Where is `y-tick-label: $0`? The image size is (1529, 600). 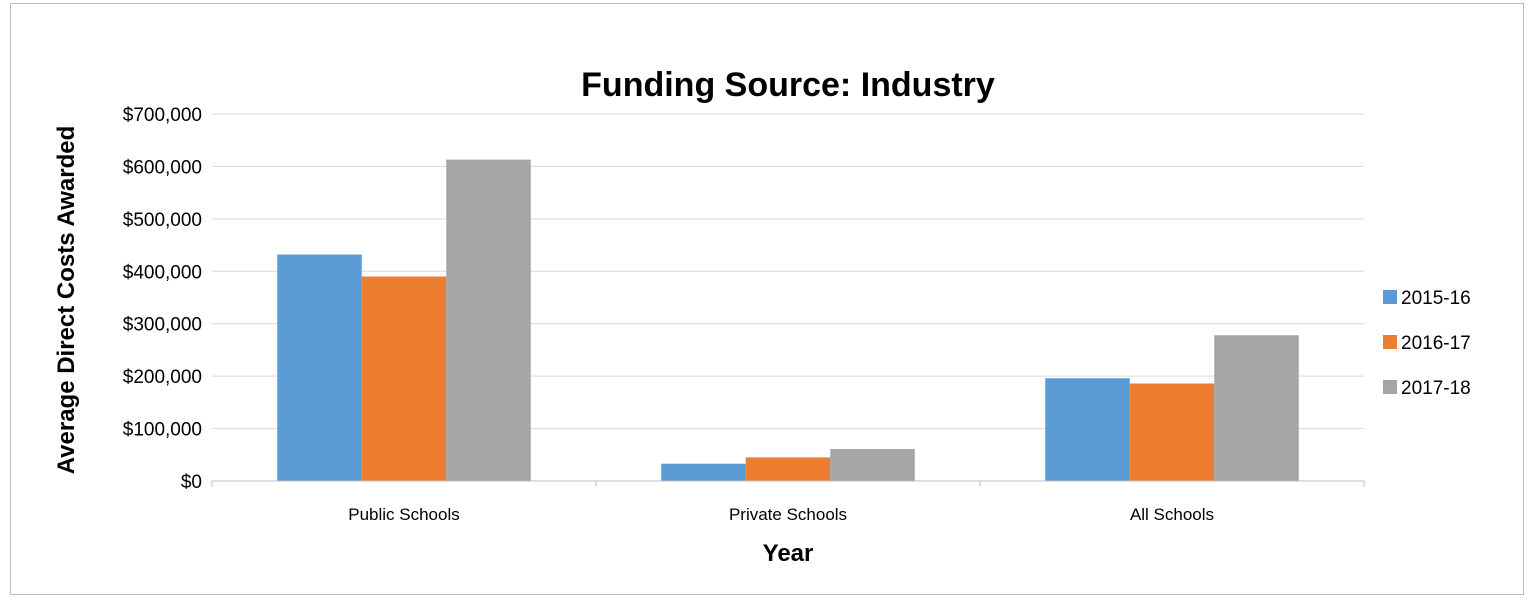
y-tick-label: $0 is located at coordinates (191, 482).